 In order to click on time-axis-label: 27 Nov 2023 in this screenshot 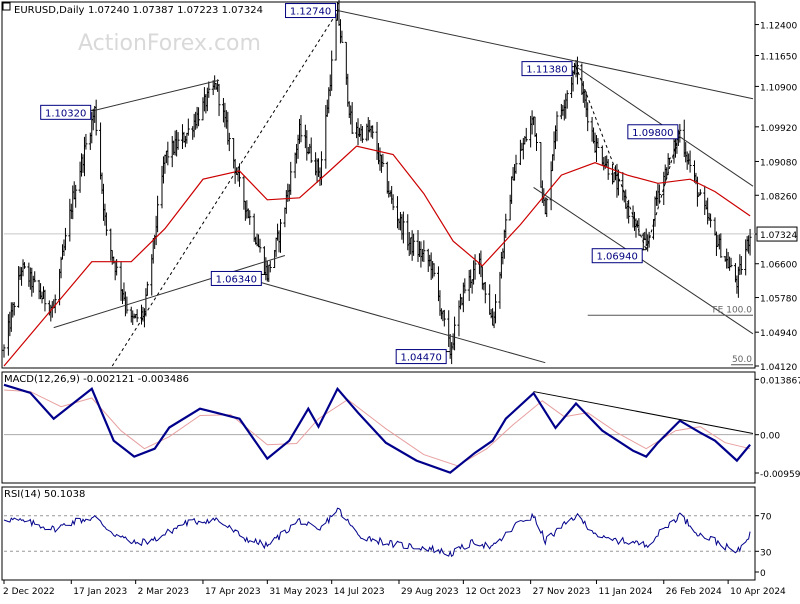, I will do `click(562, 592)`.